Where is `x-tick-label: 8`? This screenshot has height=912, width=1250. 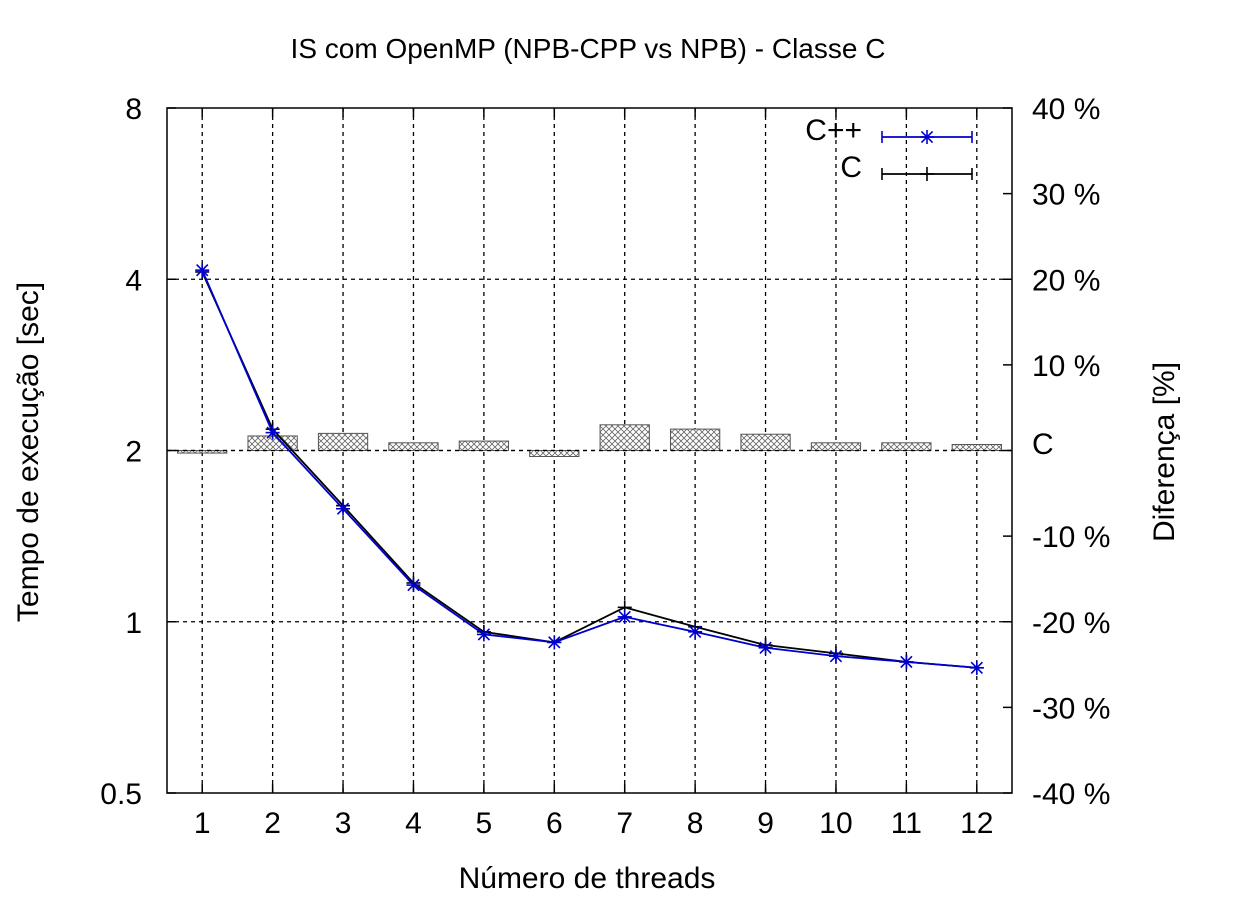
x-tick-label: 8 is located at coordinates (695, 823).